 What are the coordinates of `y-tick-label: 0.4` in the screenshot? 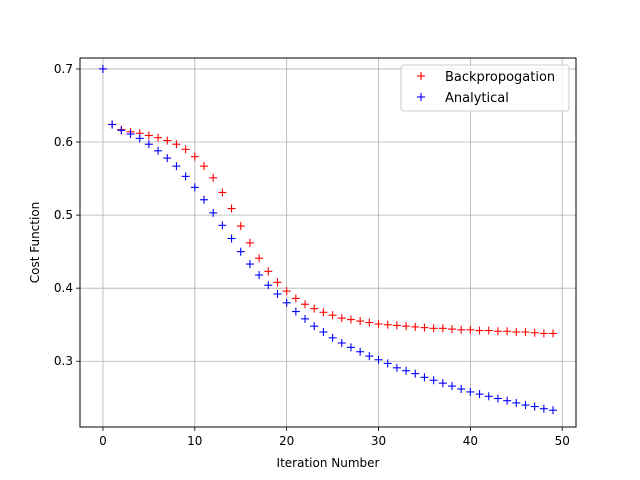 It's located at (63, 288).